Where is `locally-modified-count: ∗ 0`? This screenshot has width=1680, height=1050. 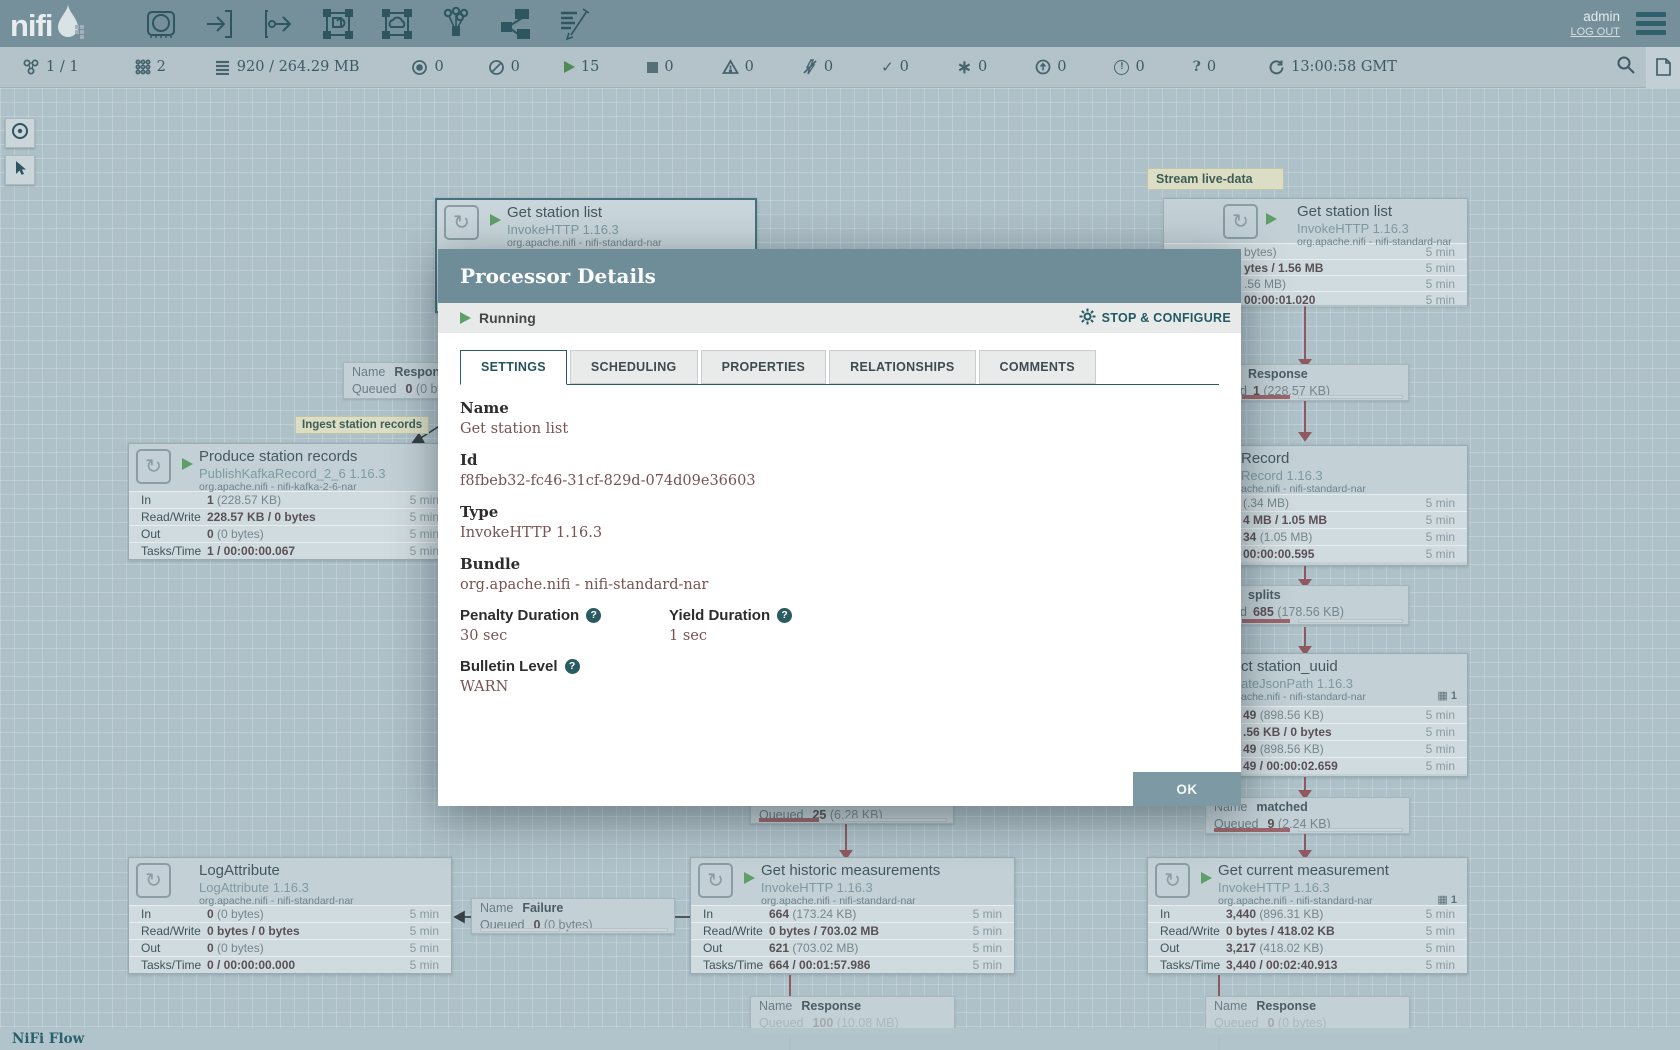 locally-modified-count: ∗ 0 is located at coordinates (972, 66).